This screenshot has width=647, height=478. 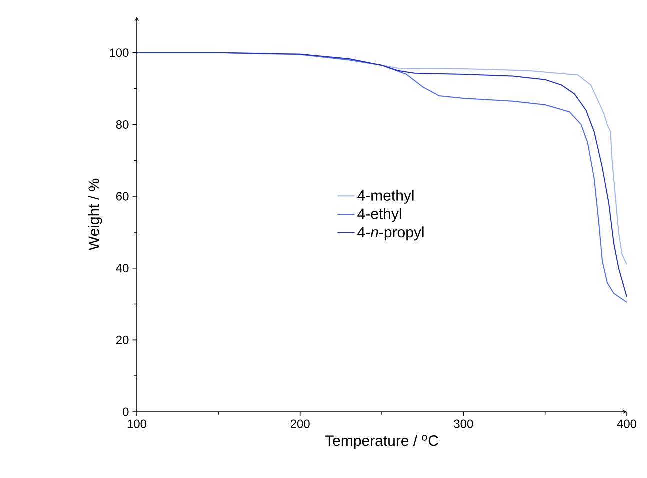 I want to click on y-tick-label: 20, so click(x=122, y=340).